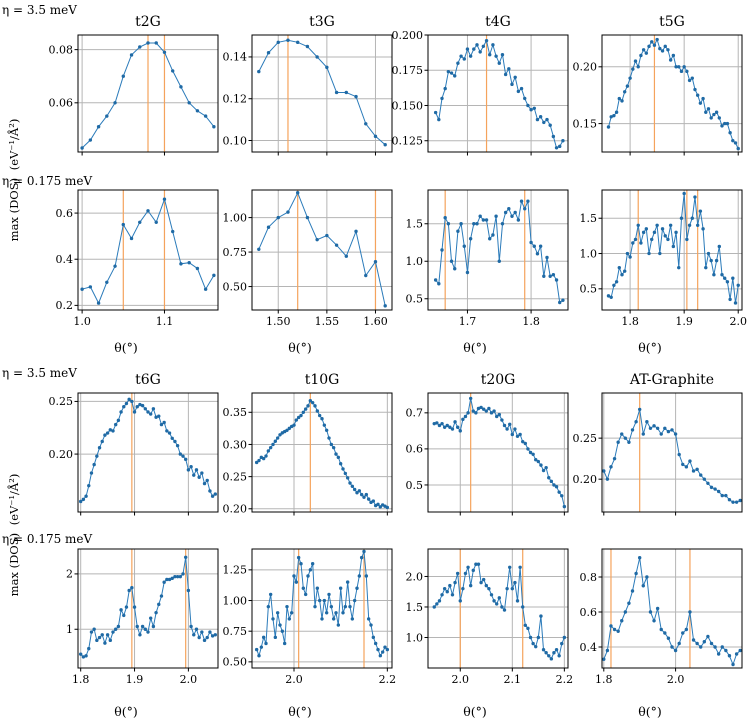 The height and width of the screenshot is (723, 748). Describe the element at coordinates (47, 181) in the screenshot. I see `eta-label-row2: η = 0.175 meV` at that location.